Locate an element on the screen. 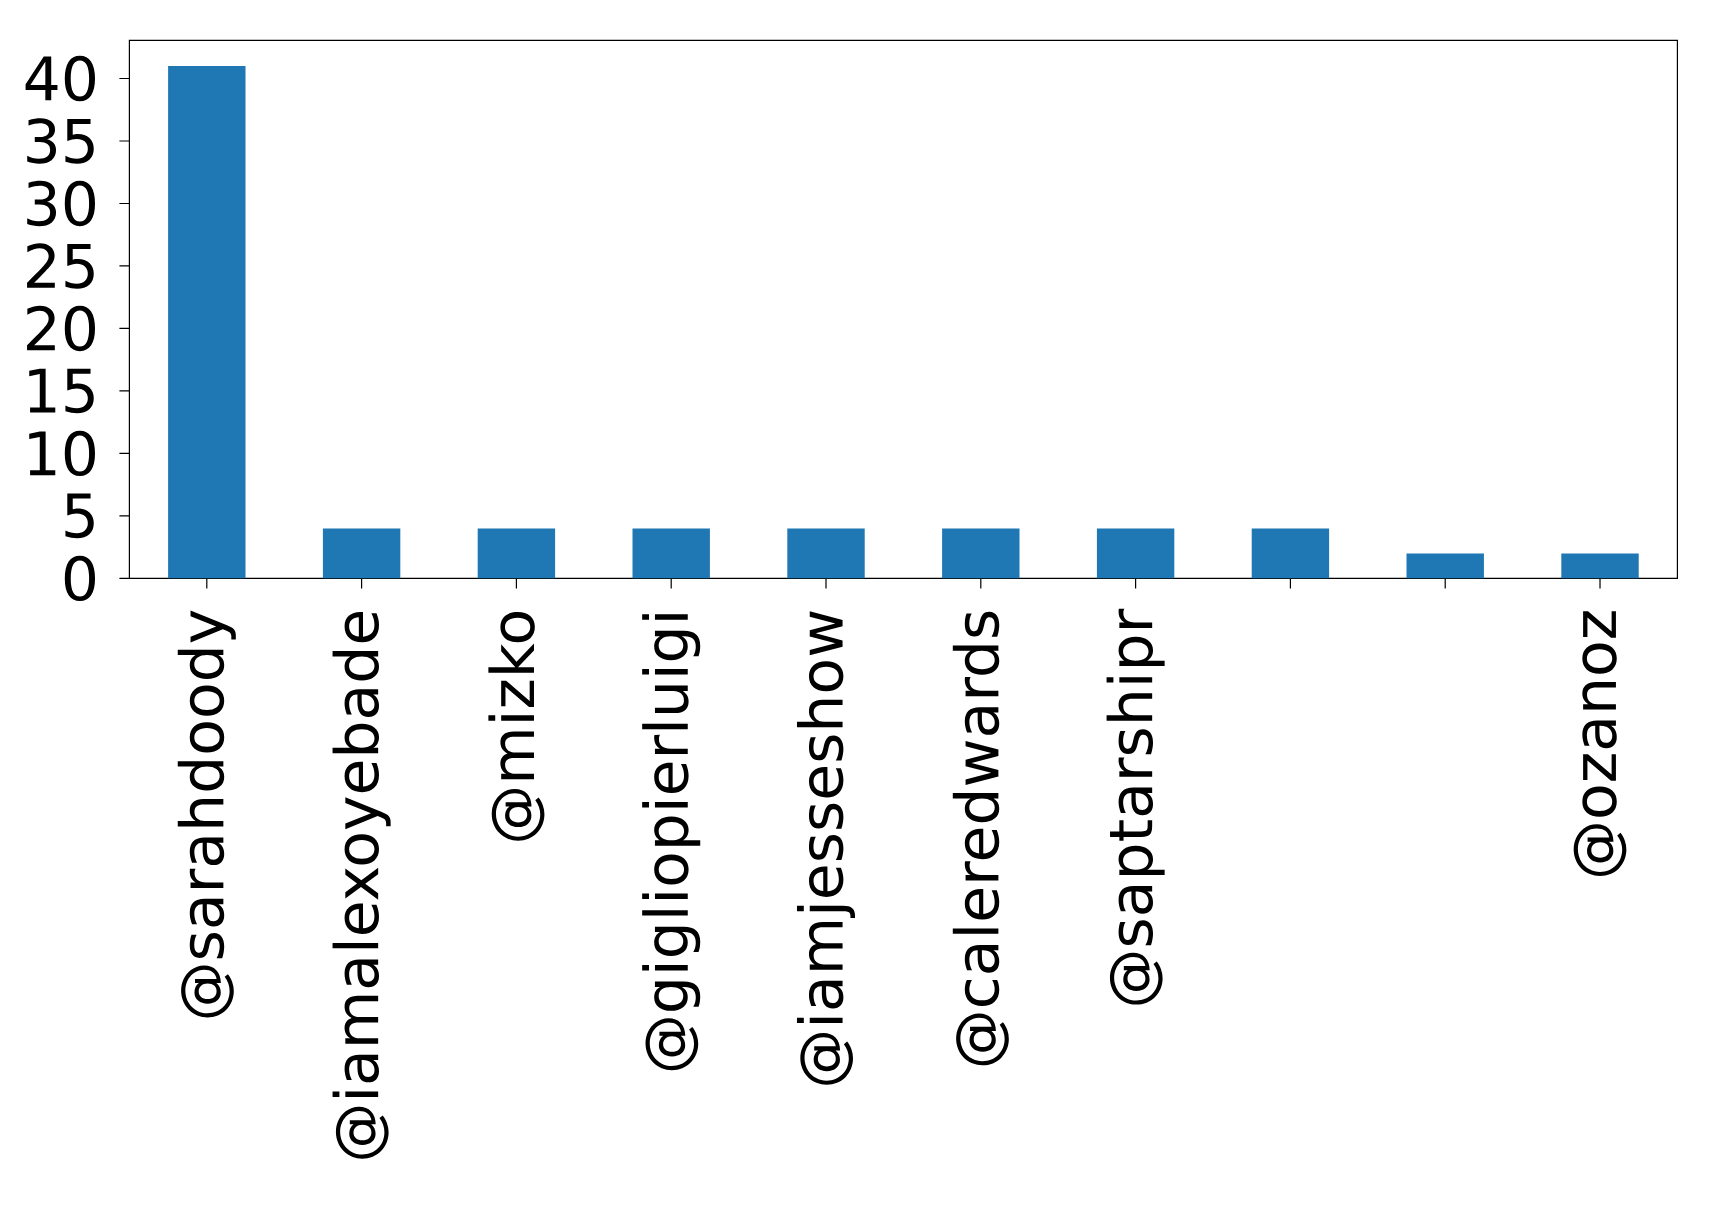 This screenshot has width=1719, height=1205. y-tick-label: 30 is located at coordinates (61, 203).